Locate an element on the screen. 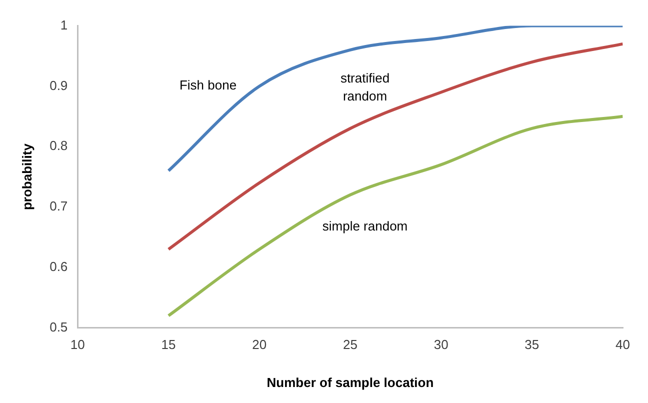  y-tick-label: 0.9 is located at coordinates (59, 85).